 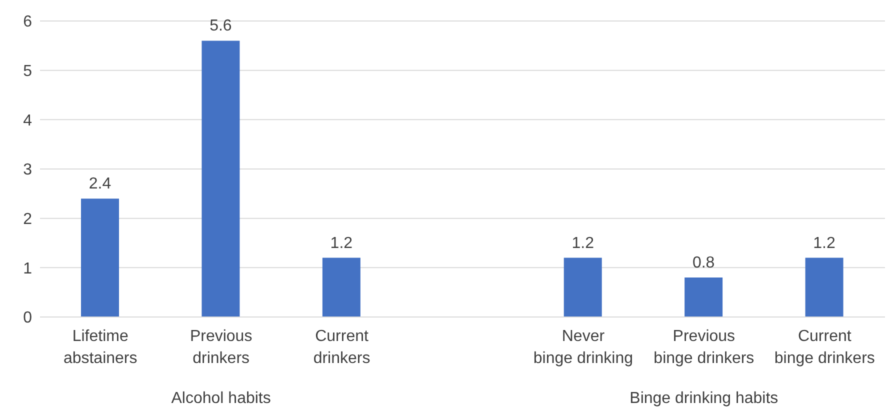 What do you see at coordinates (704, 347) in the screenshot?
I see `x-tick-label: Previous binge drinkers` at bounding box center [704, 347].